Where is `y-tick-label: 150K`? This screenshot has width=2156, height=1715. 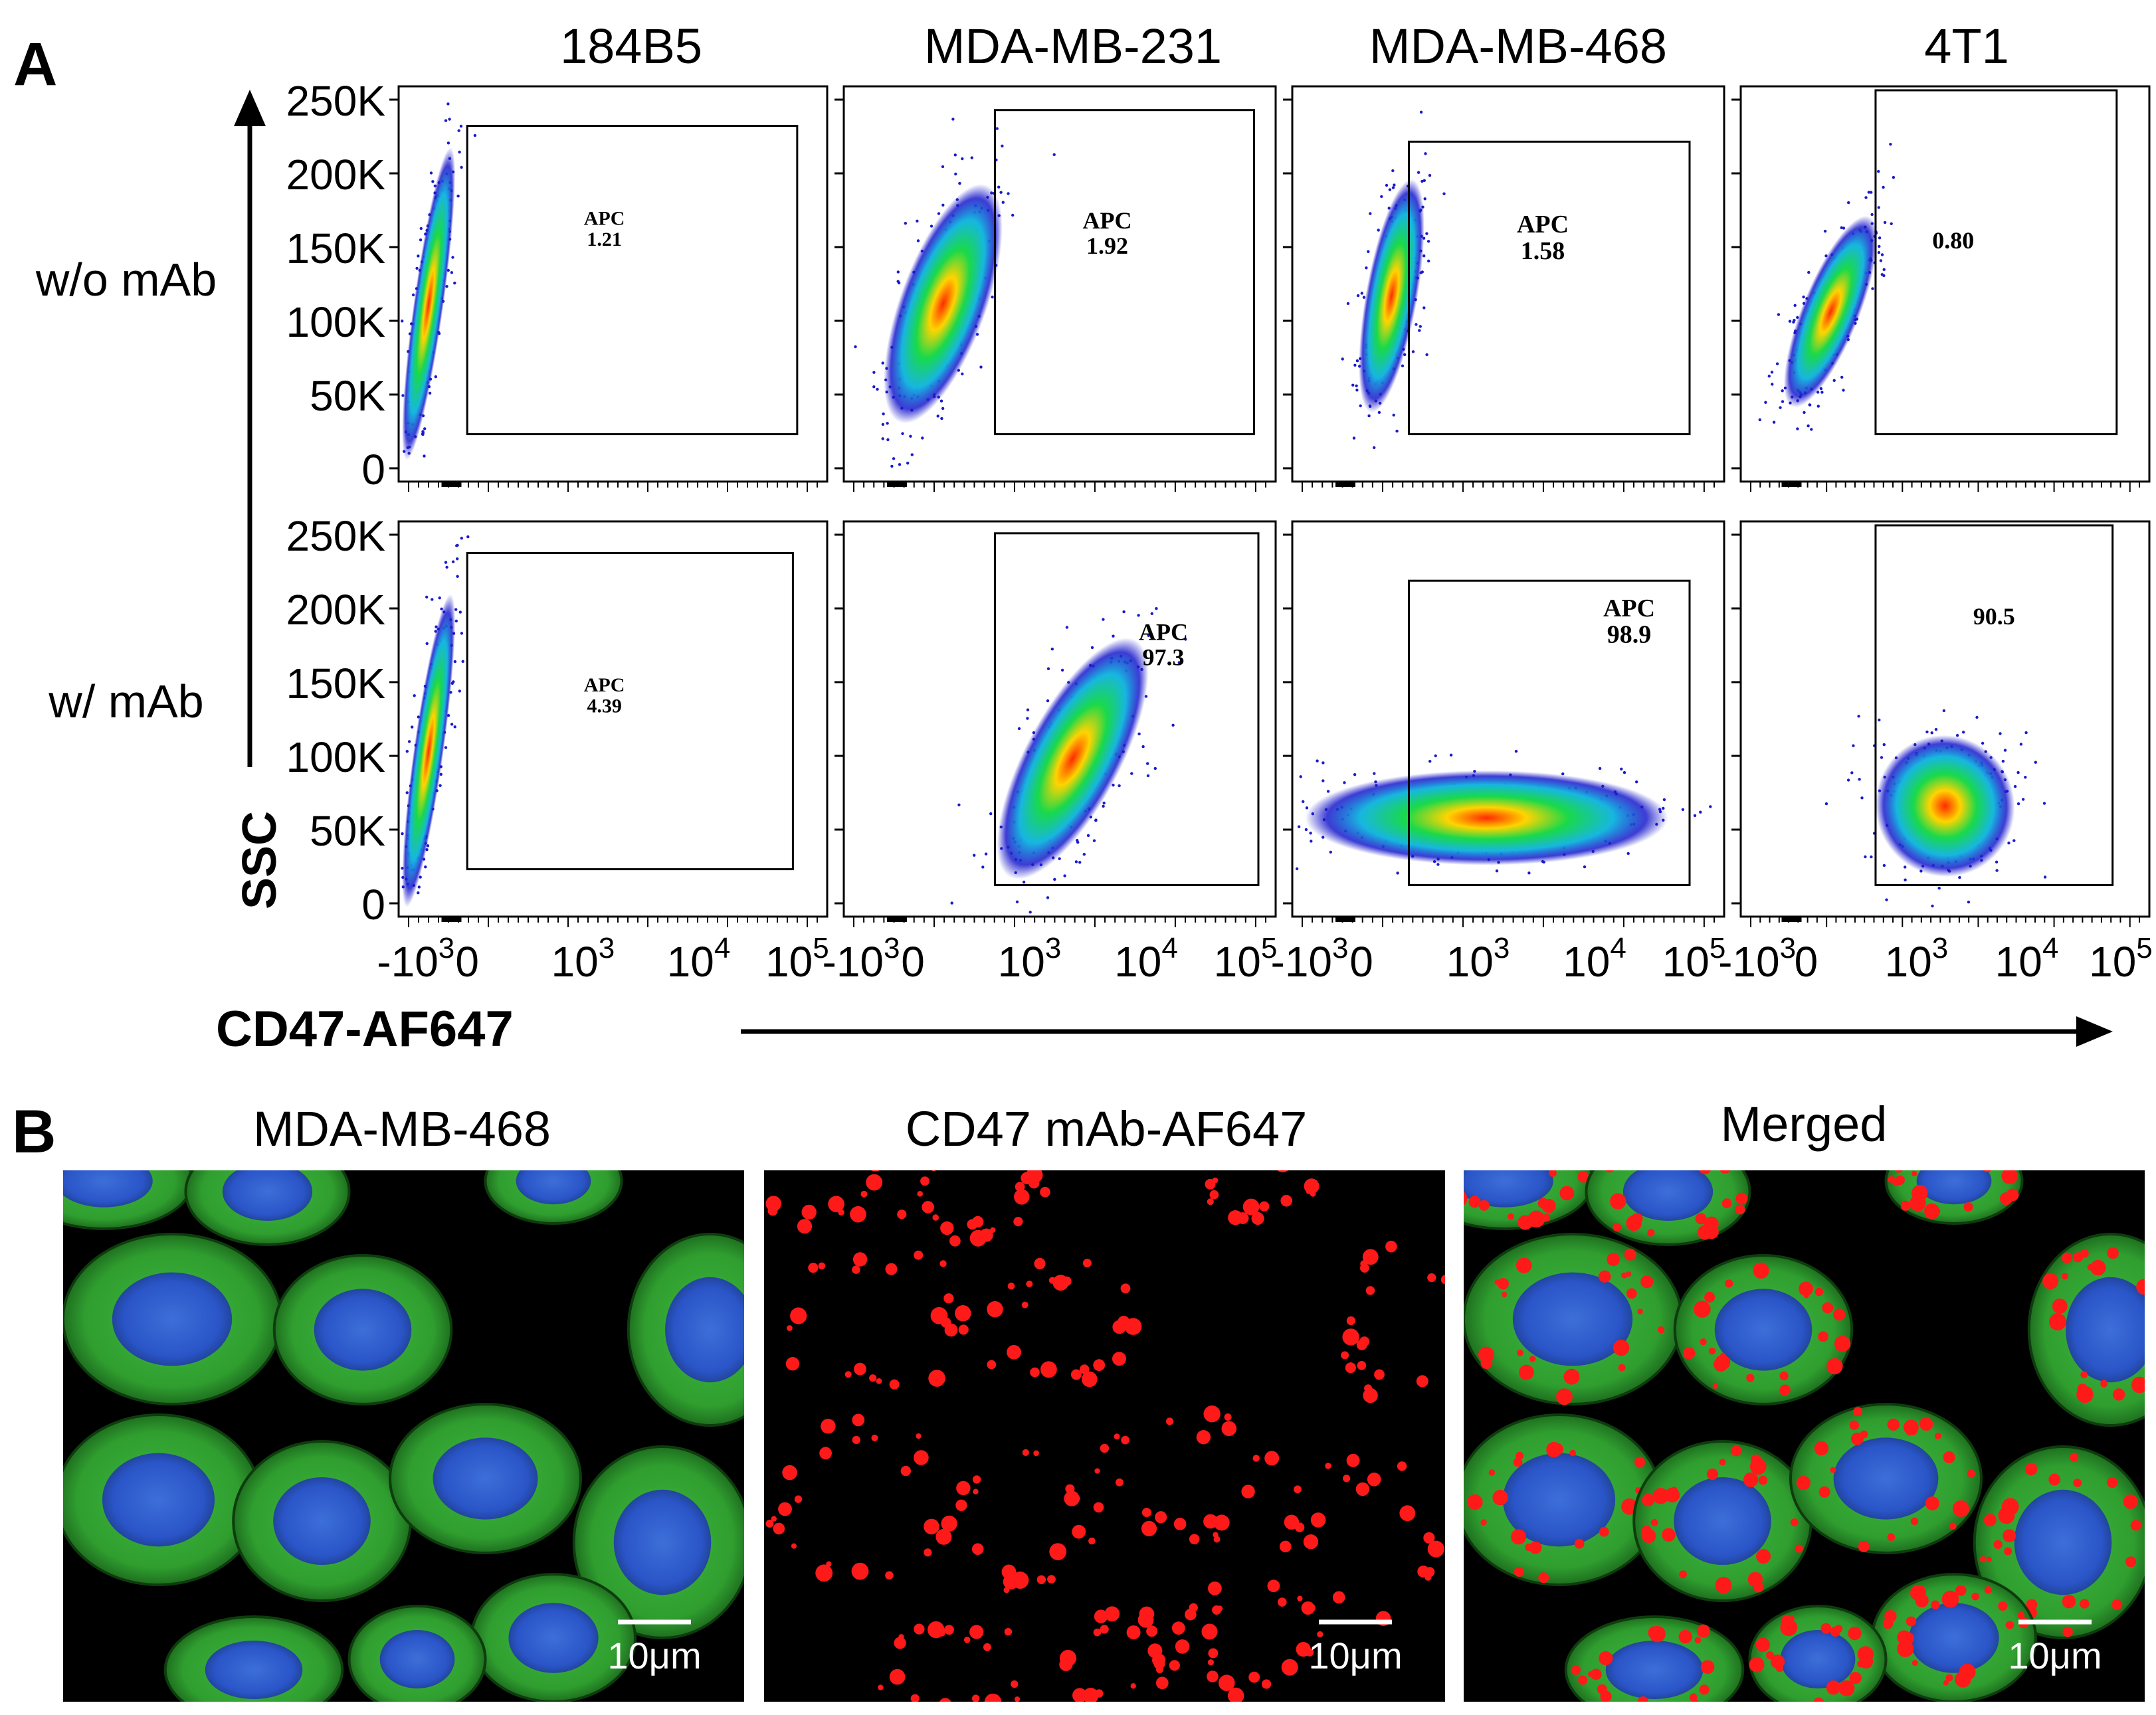
y-tick-label: 150K is located at coordinates (335, 684).